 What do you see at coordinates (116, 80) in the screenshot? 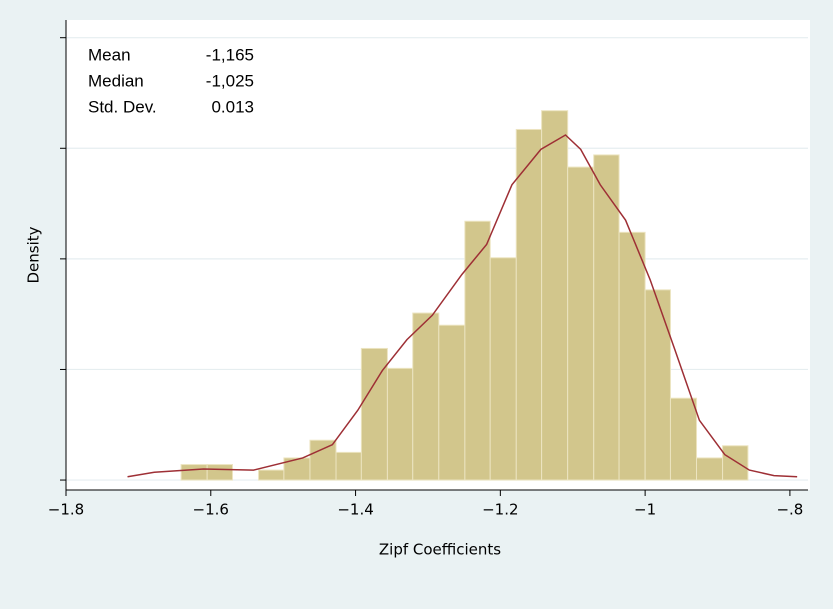
I see `stat-label: Median` at bounding box center [116, 80].